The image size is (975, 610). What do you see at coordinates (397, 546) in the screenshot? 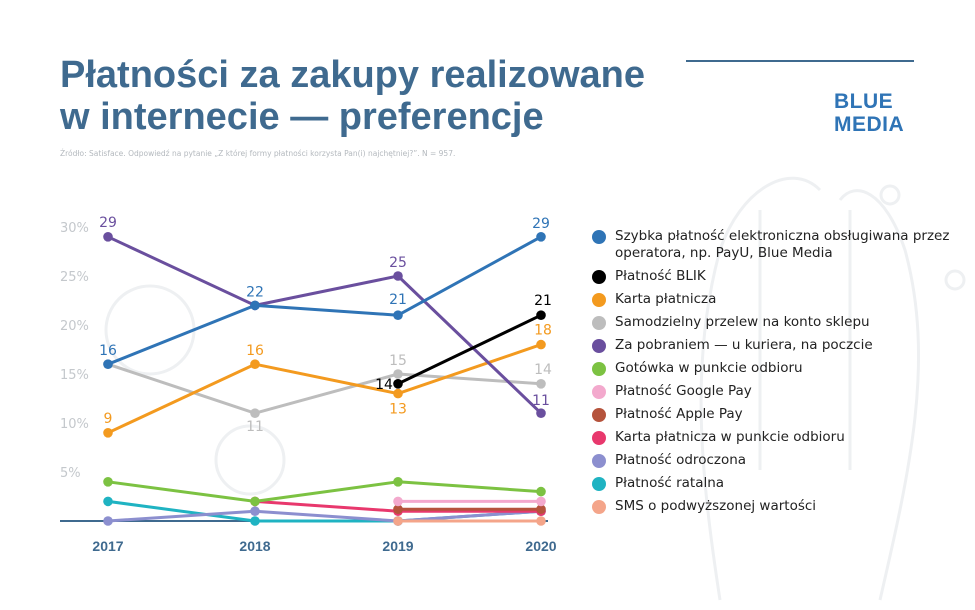
I see `x-tick-label: 2019` at bounding box center [397, 546].